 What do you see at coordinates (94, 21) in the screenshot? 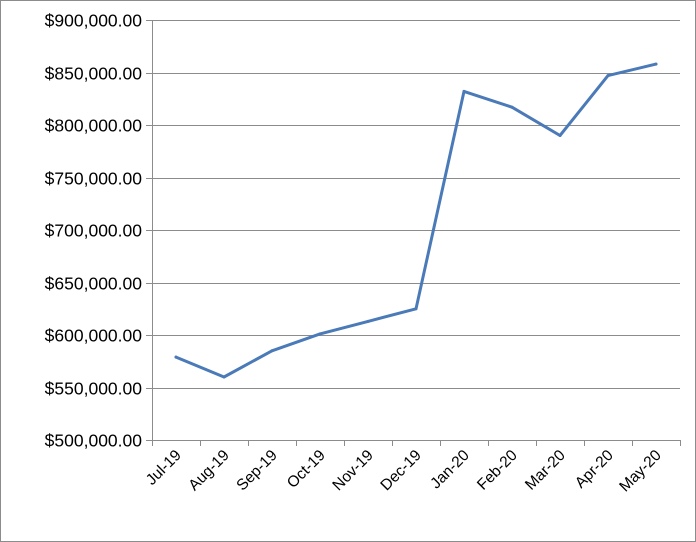
I see `y-tick-label: $900,000.00` at bounding box center [94, 21].